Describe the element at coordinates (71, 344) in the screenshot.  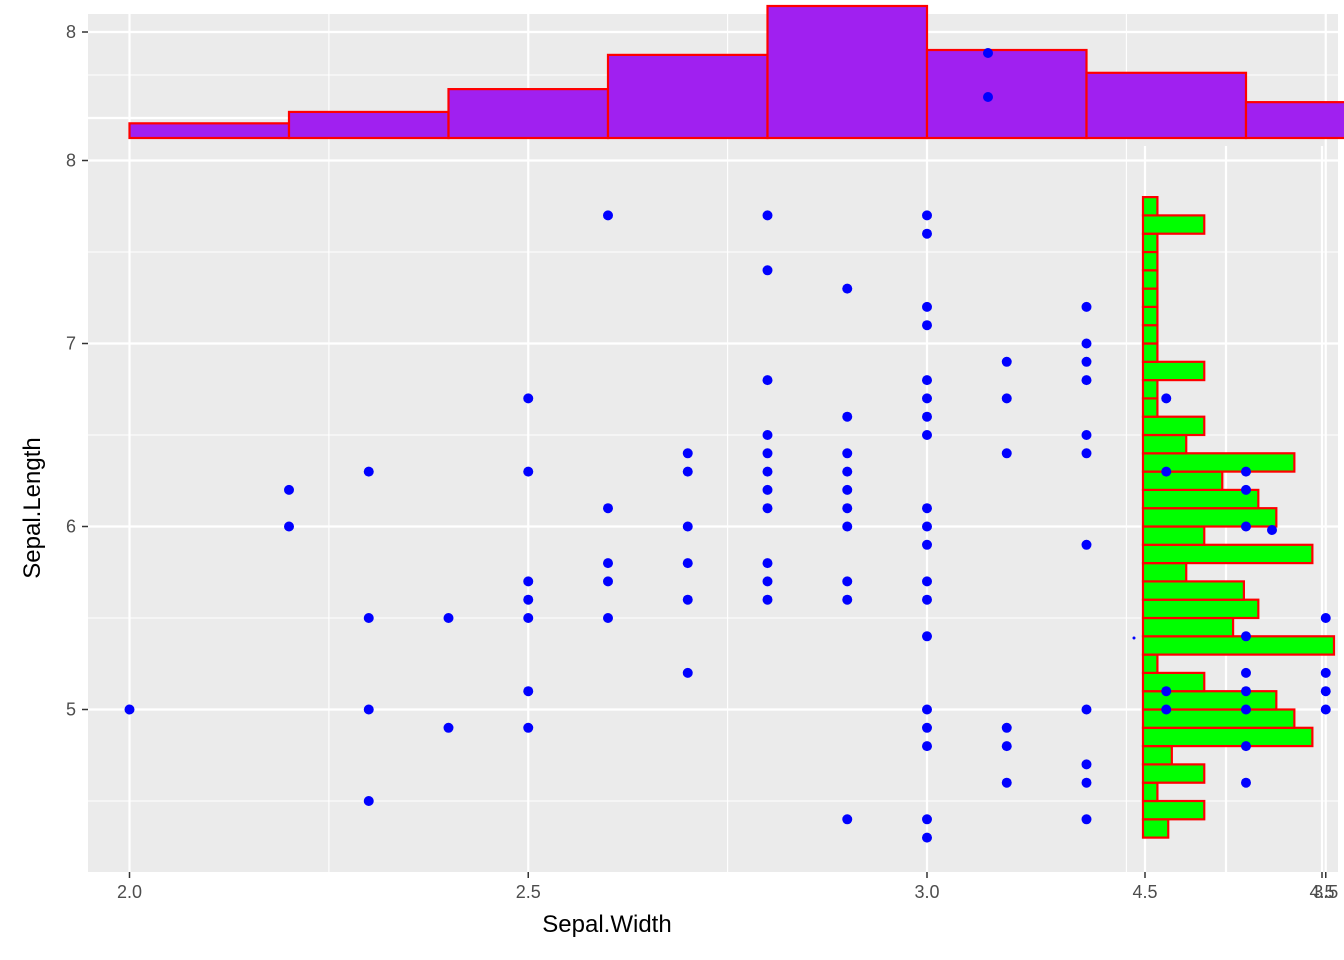
I see `y-tick-label: 7` at that location.